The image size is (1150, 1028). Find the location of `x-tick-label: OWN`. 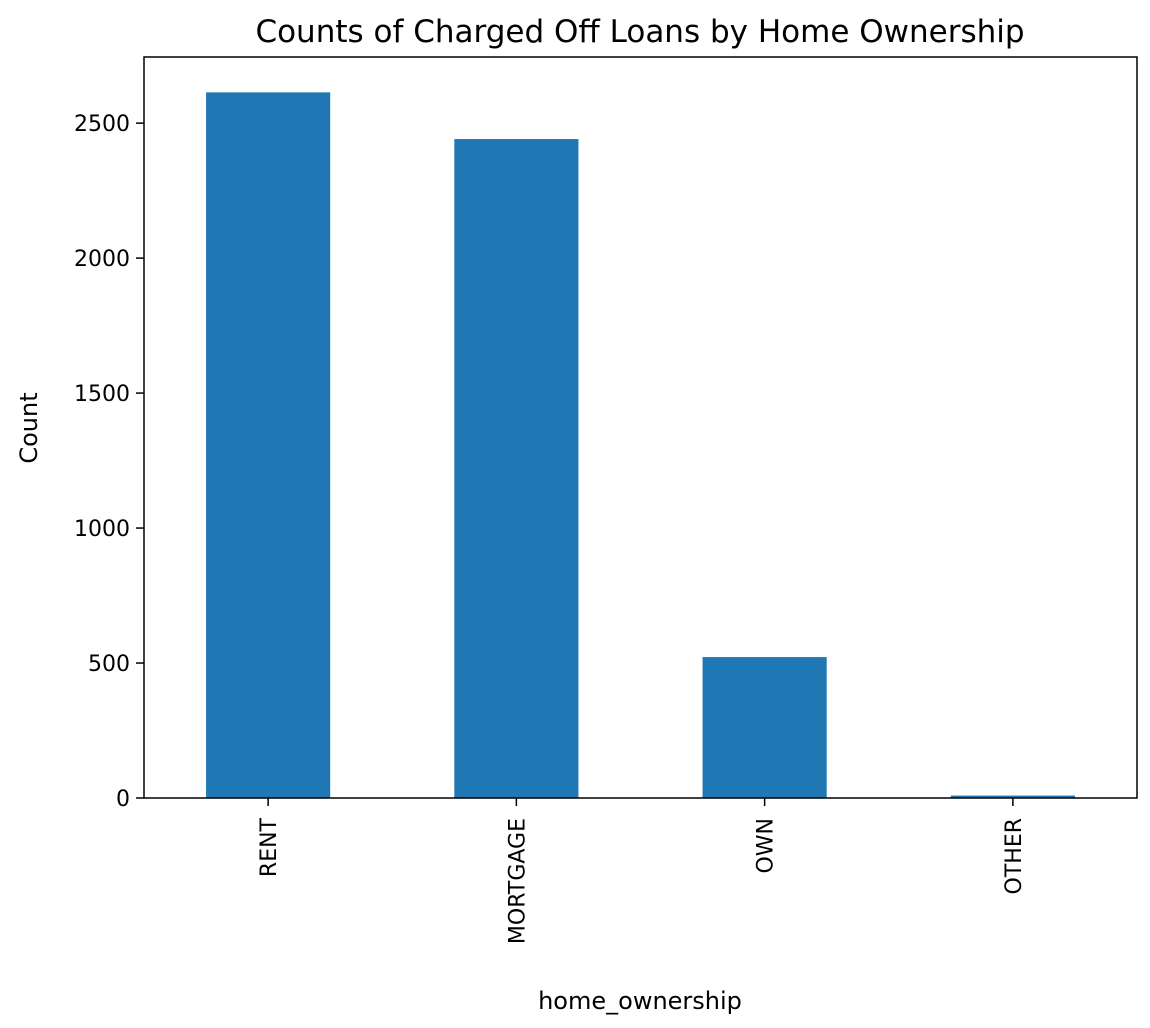

x-tick-label: OWN is located at coordinates (766, 846).